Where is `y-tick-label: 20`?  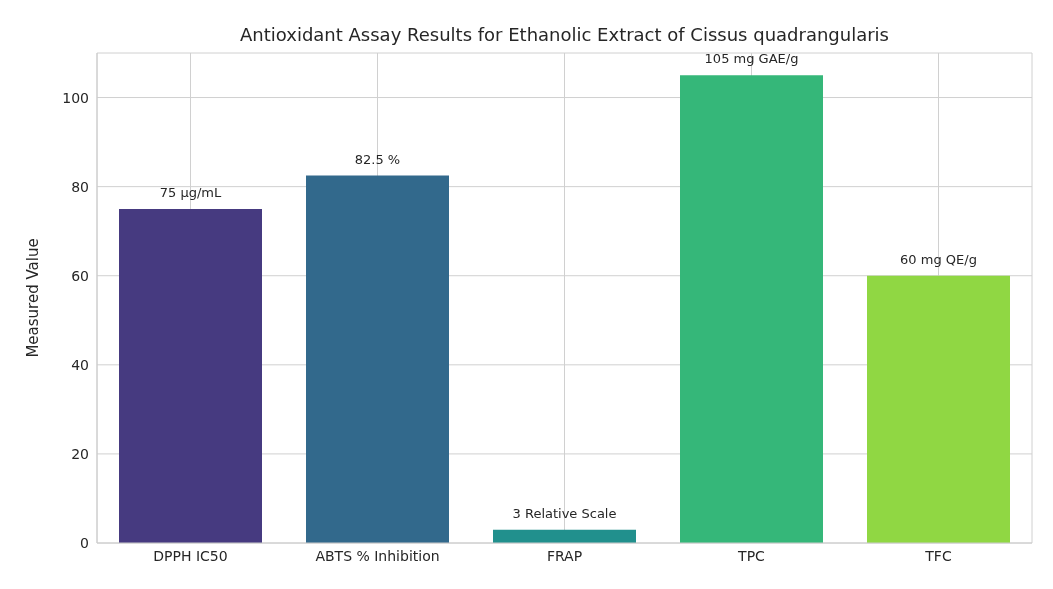
y-tick-label: 20 is located at coordinates (80, 453).